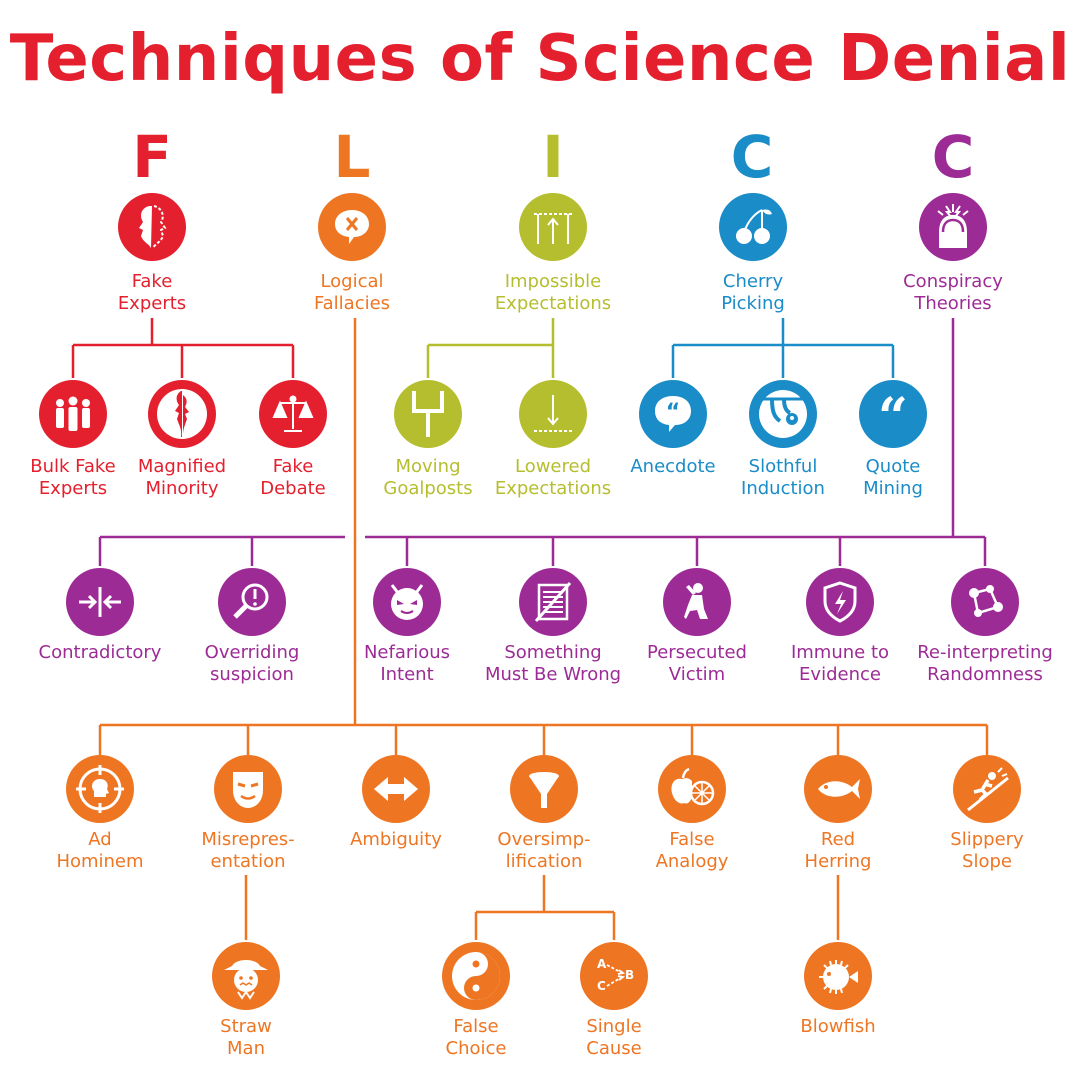 The width and height of the screenshot is (1080, 1080). Describe the element at coordinates (553, 227) in the screenshot. I see `rising-bar-icon` at that location.